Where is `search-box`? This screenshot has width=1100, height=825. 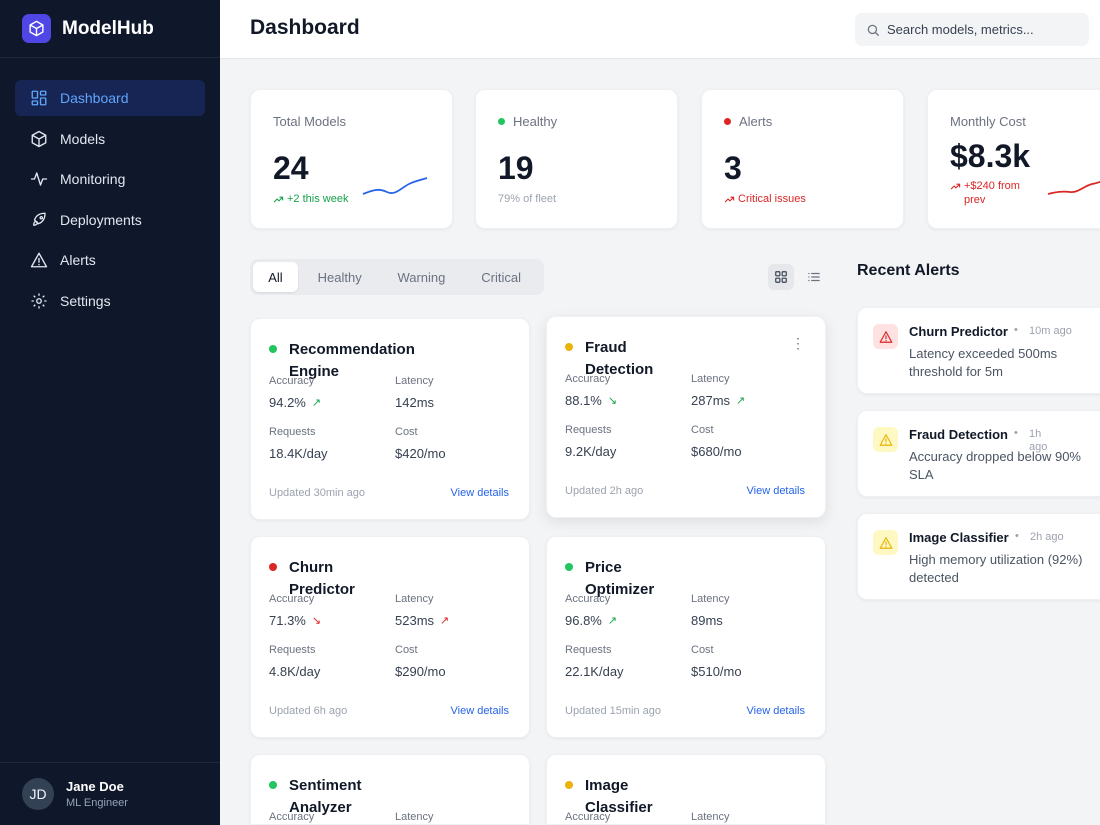
search-box is located at coordinates (972, 29).